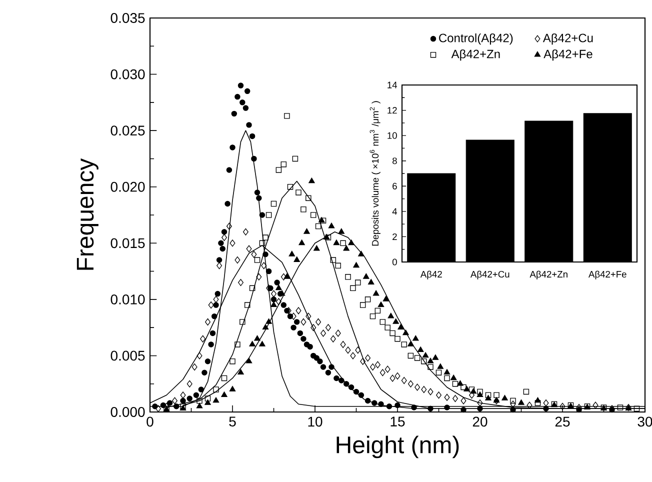 The width and height of the screenshot is (652, 482). What do you see at coordinates (375, 173) in the screenshot?
I see `y-axis-title: Deposits volume ( ×10$^{6}$ nm$^{3}$ /μm$^{2}$ )` at bounding box center [375, 173].